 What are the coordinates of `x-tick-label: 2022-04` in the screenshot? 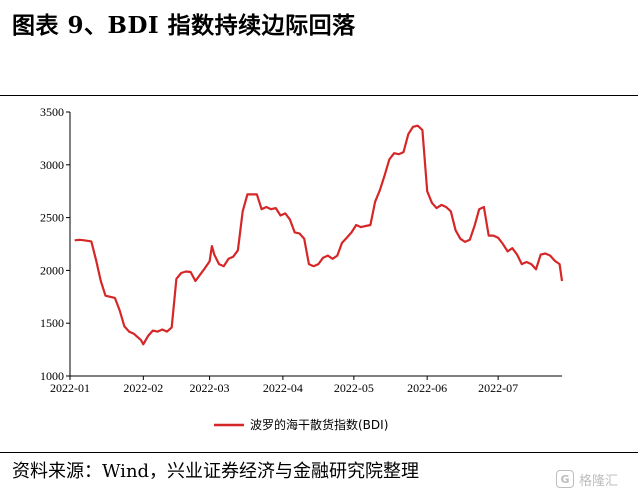 It's located at (283, 388).